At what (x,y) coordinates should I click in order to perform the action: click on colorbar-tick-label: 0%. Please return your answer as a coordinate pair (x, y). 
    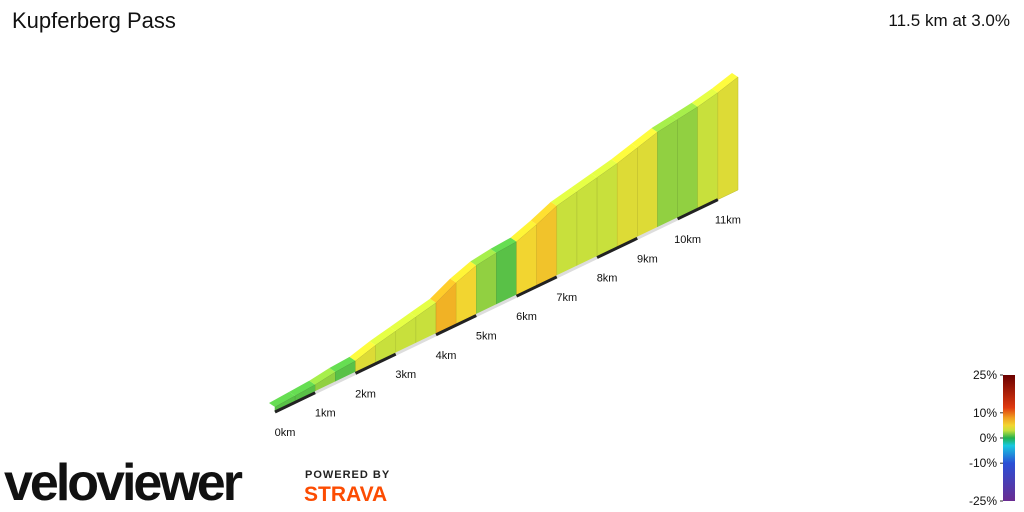
    Looking at the image, I should click on (989, 438).